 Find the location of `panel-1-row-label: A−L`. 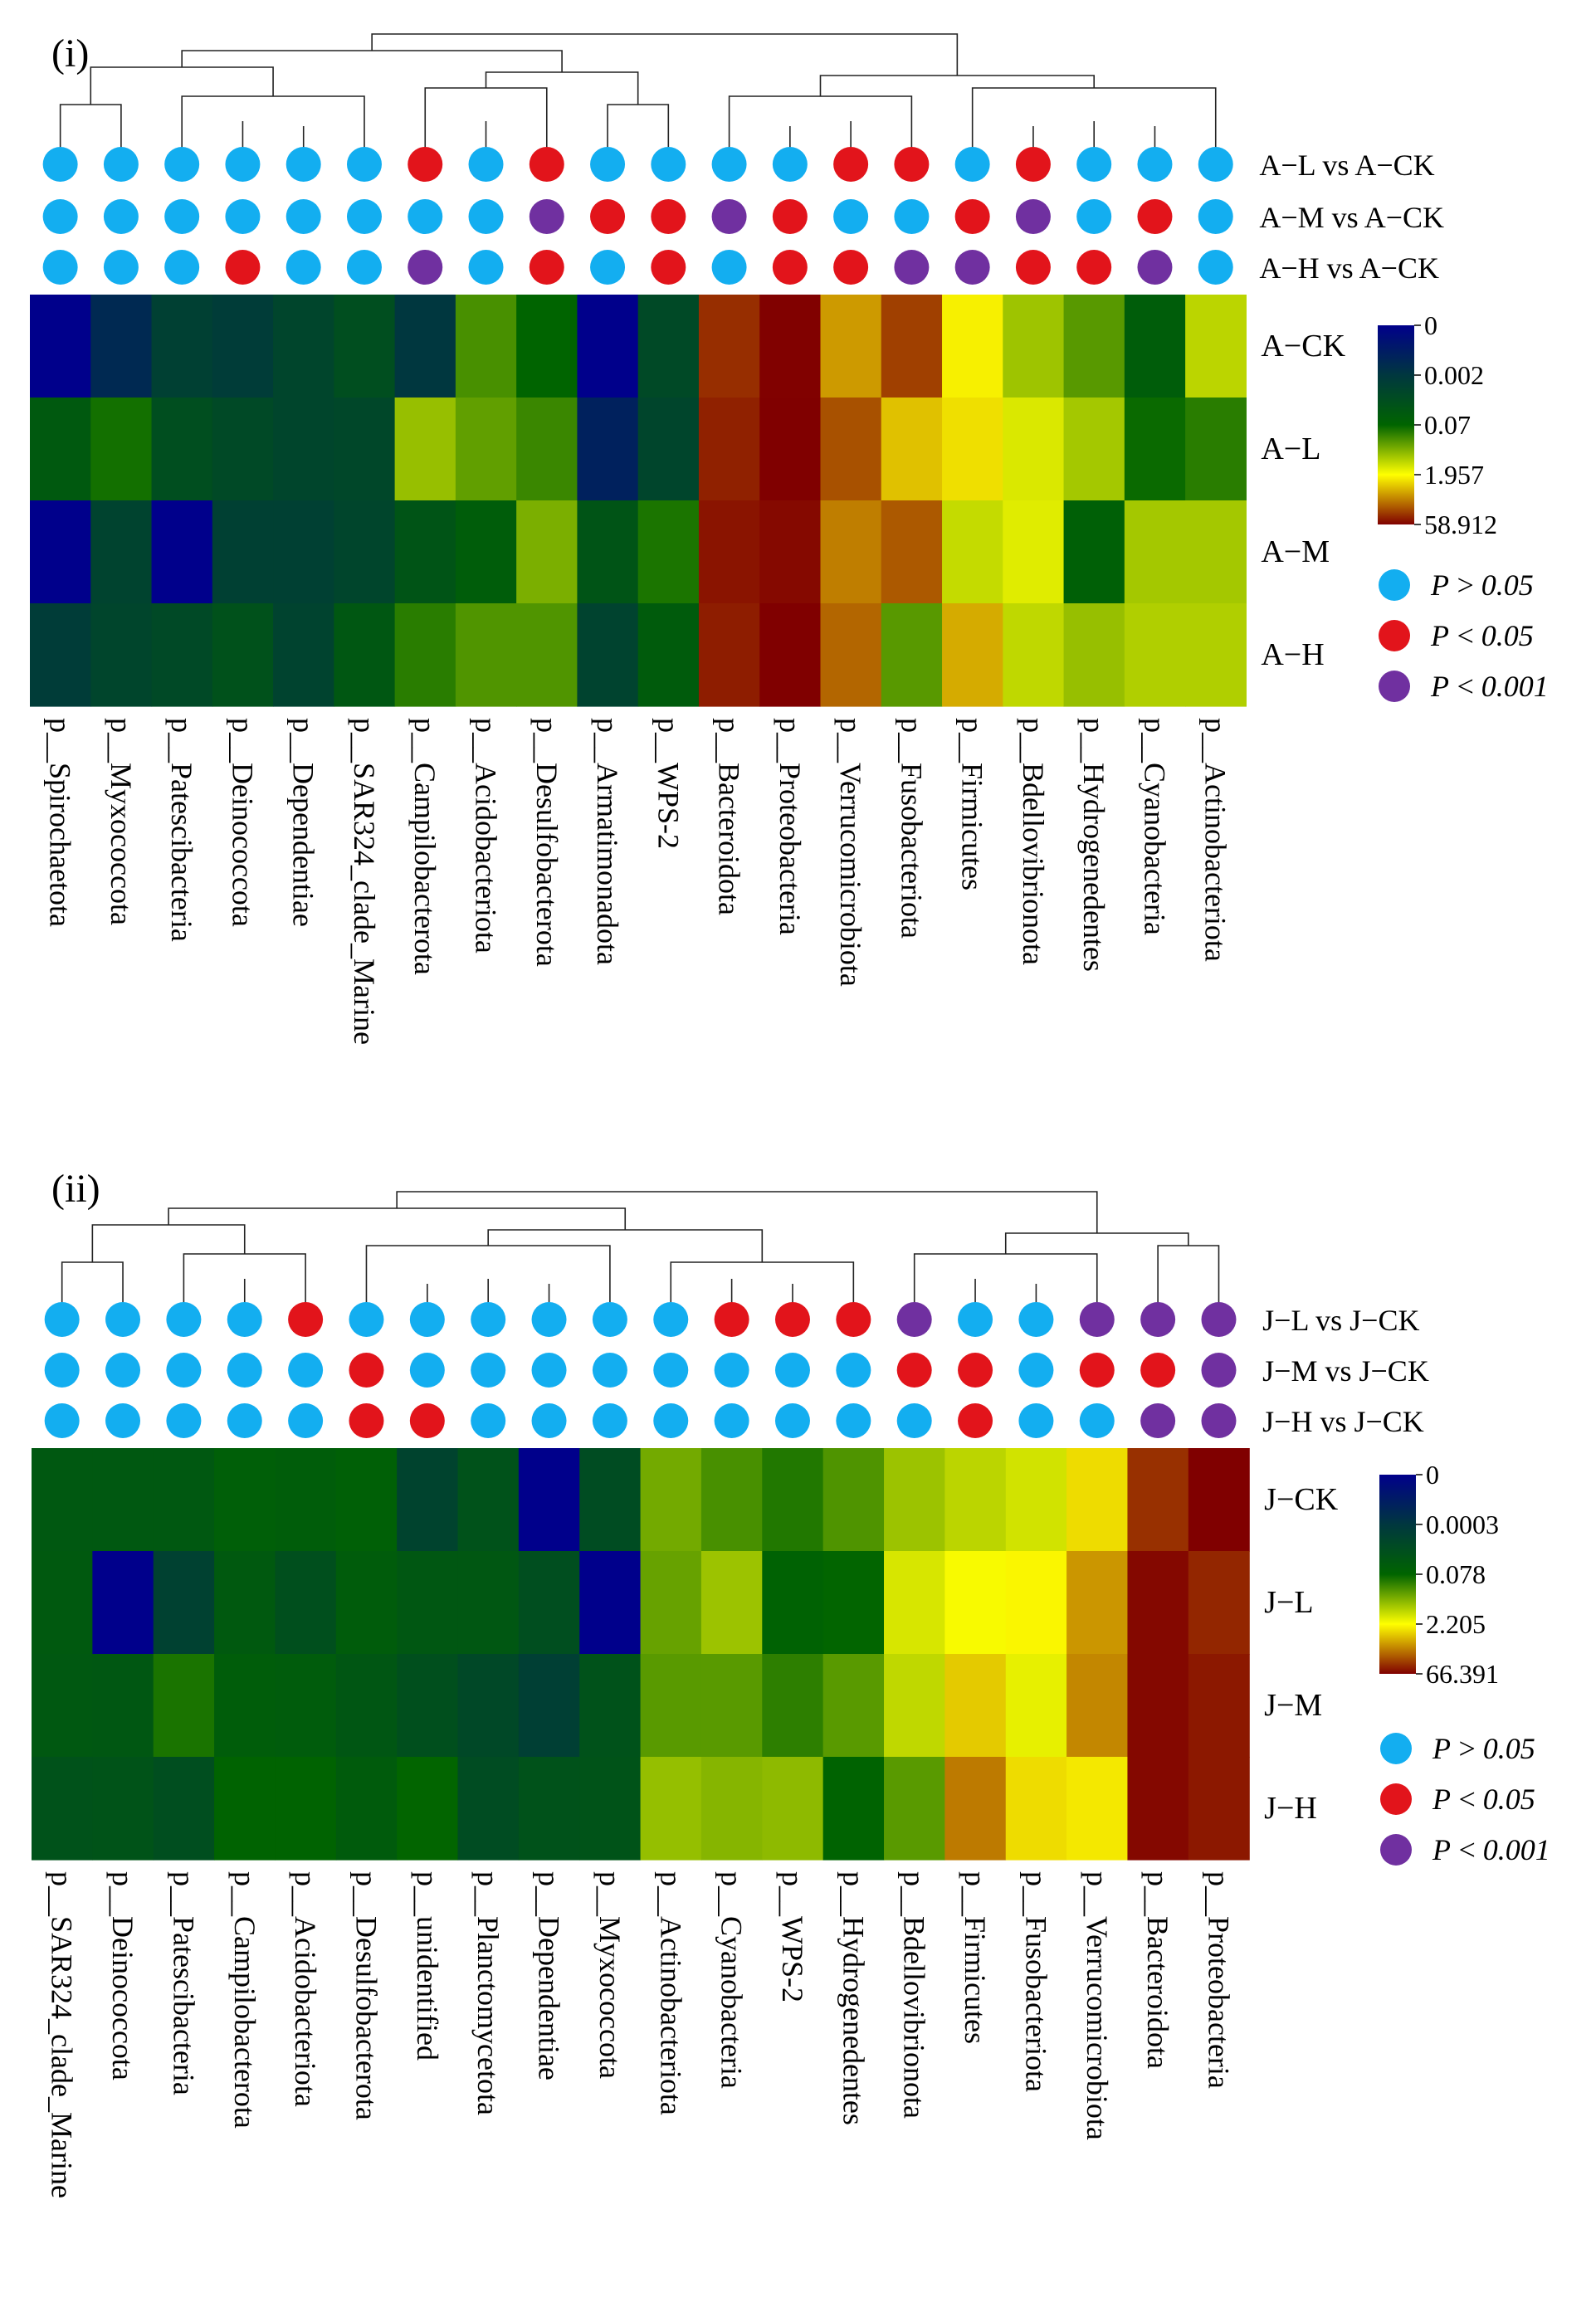

panel-1-row-label: A−L is located at coordinates (1290, 449).